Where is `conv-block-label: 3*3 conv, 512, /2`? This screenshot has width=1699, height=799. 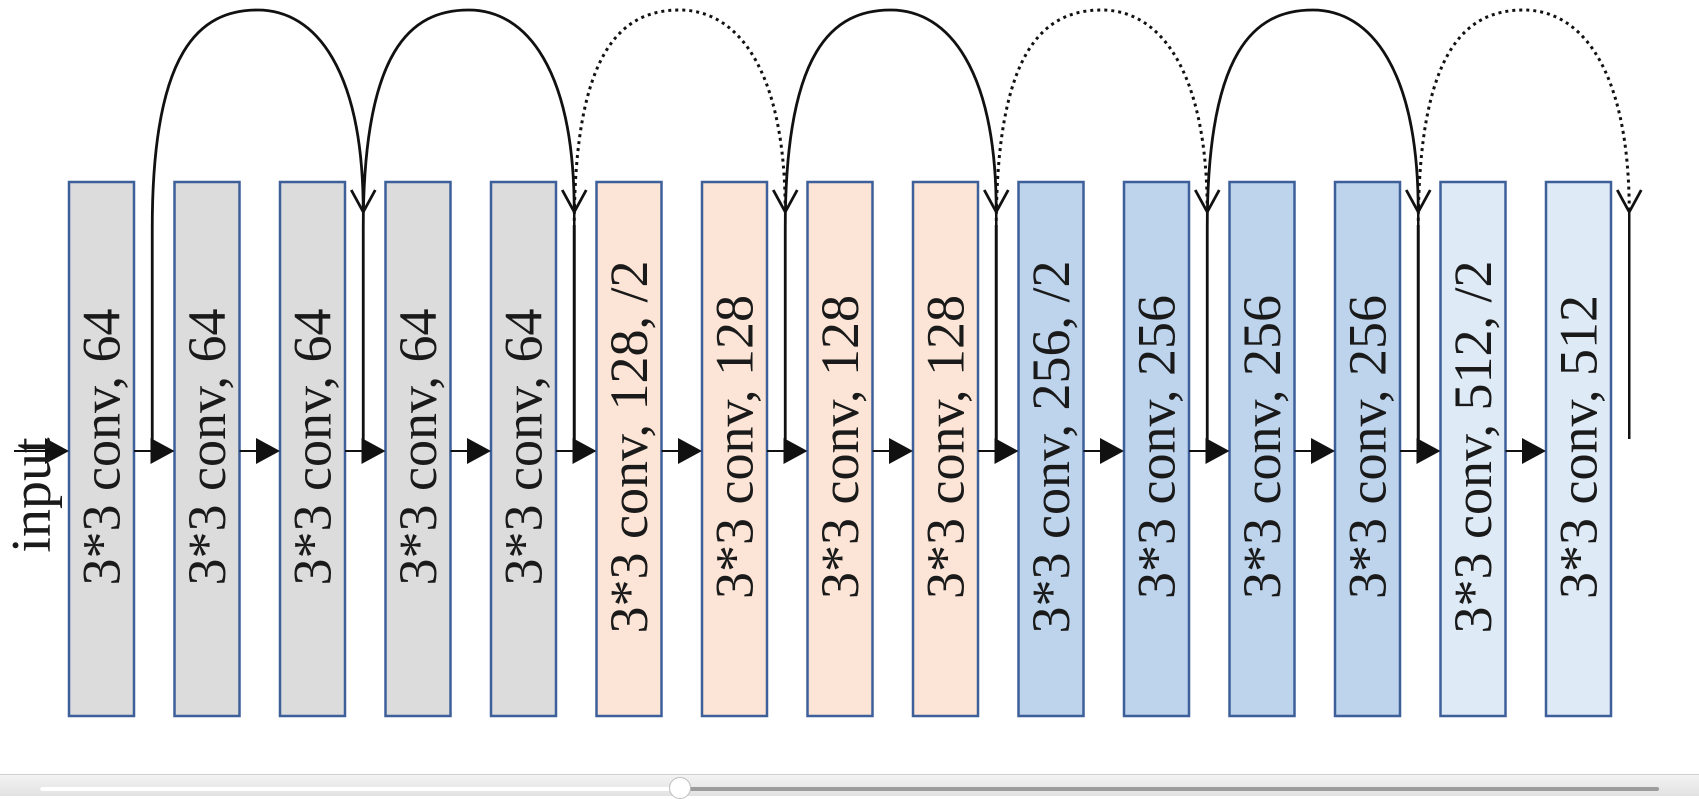
conv-block-label: 3*3 conv, 512, /2 is located at coordinates (1473, 447).